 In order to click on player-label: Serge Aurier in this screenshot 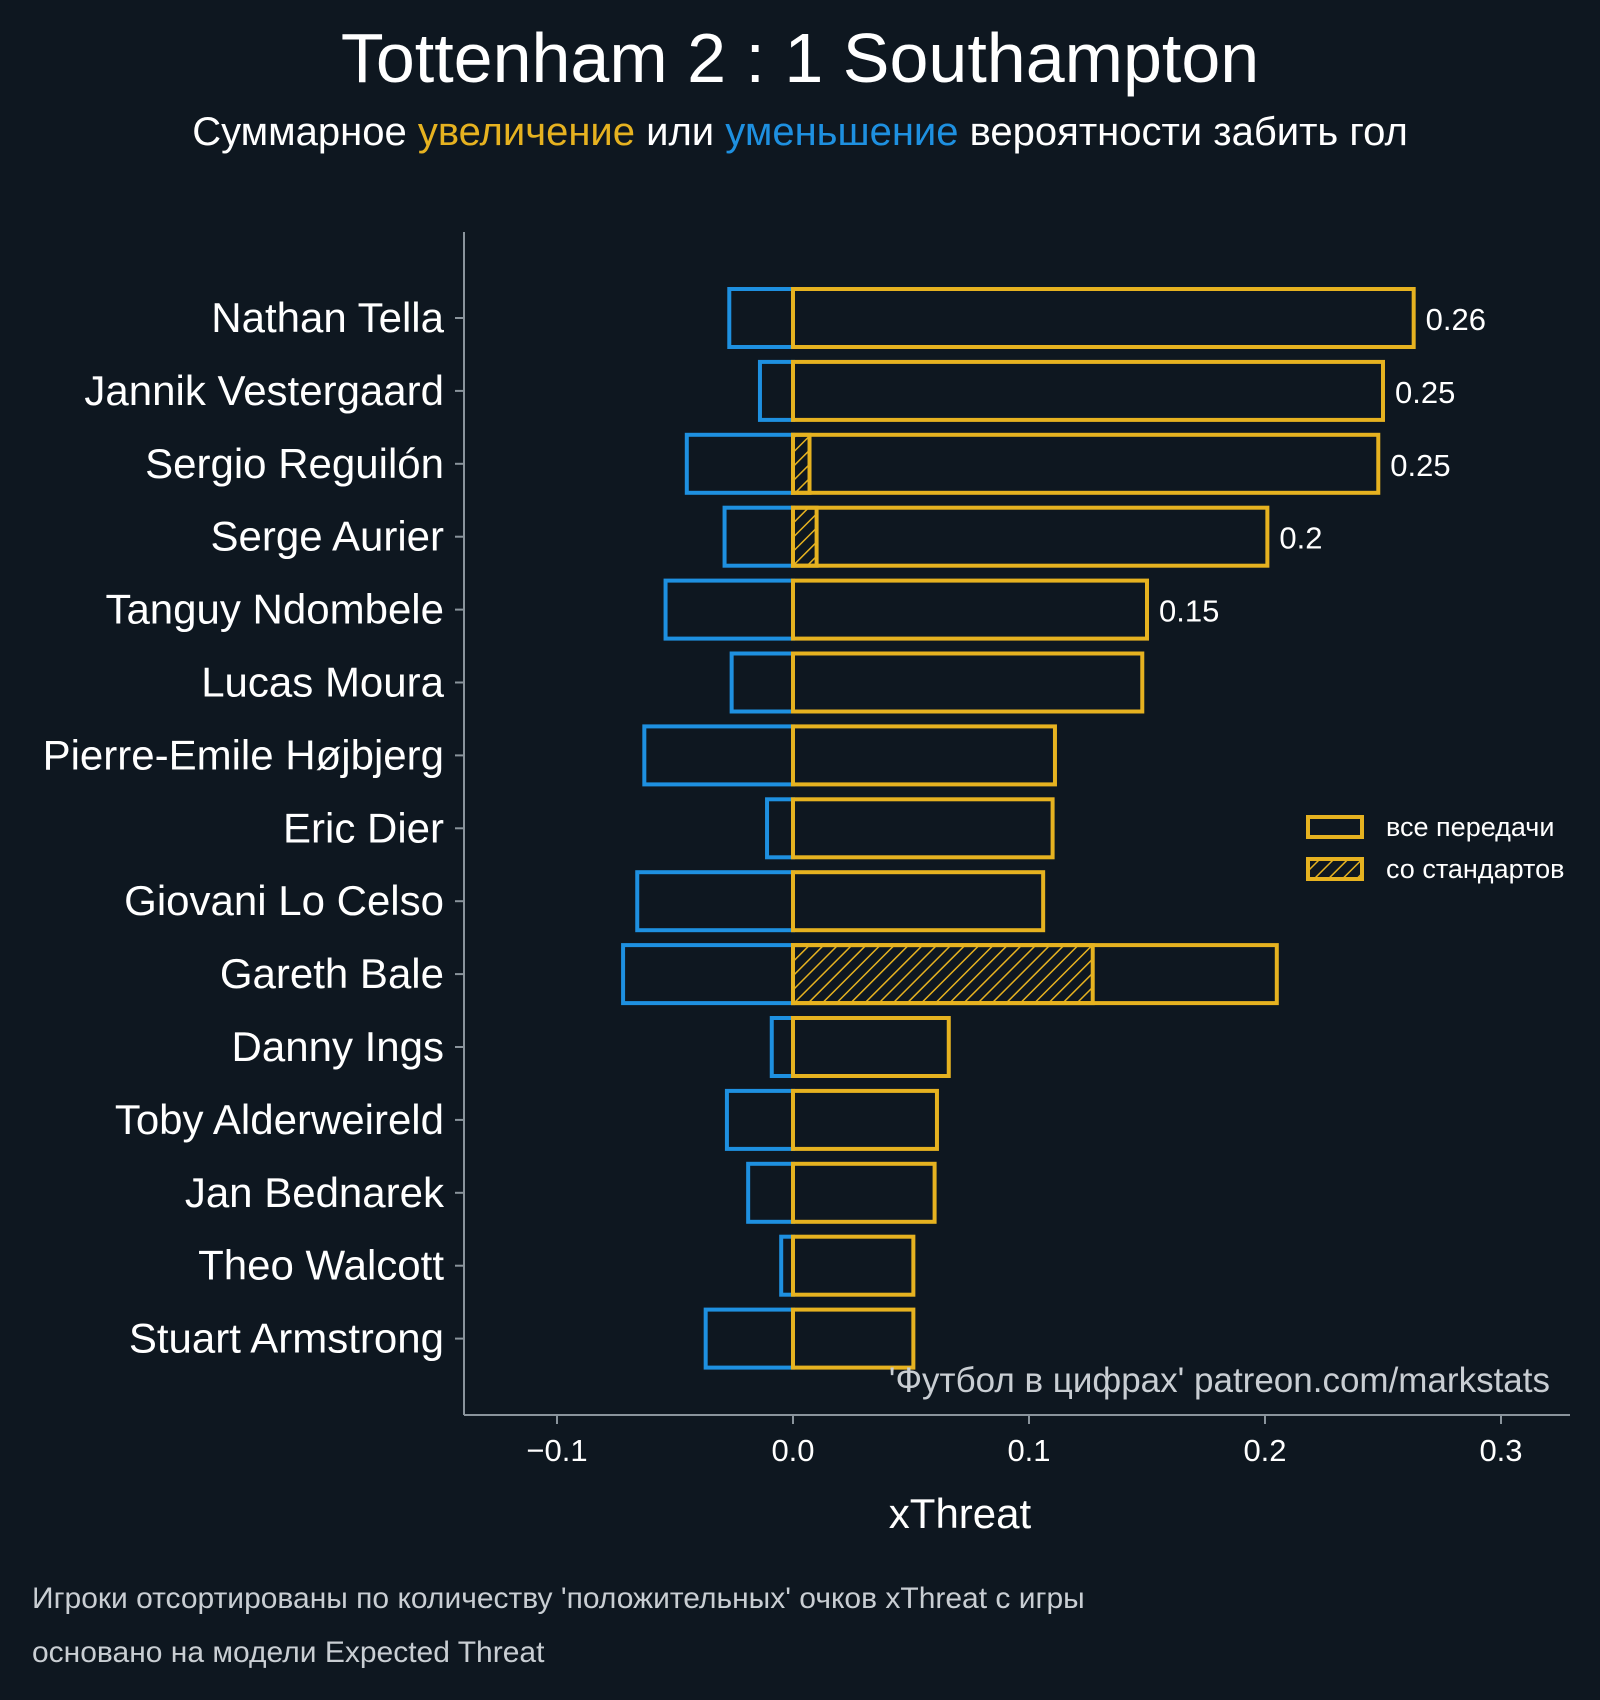, I will do `click(327, 536)`.